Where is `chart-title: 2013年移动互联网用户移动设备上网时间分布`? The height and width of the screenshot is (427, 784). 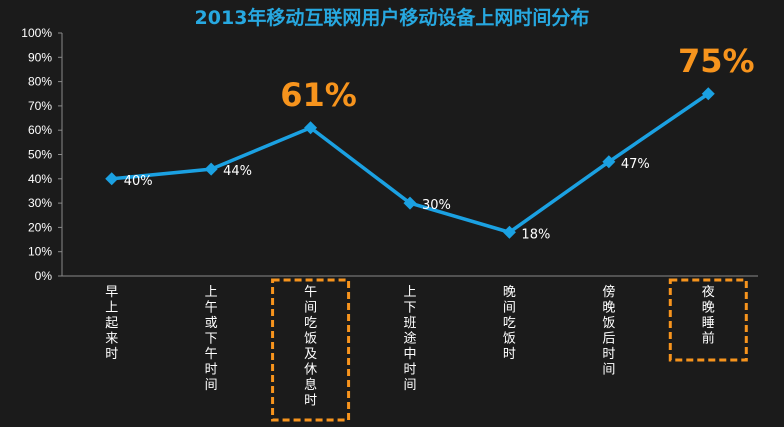 chart-title: 2013年移动互联网用户移动设备上网时间分布 is located at coordinates (392, 17).